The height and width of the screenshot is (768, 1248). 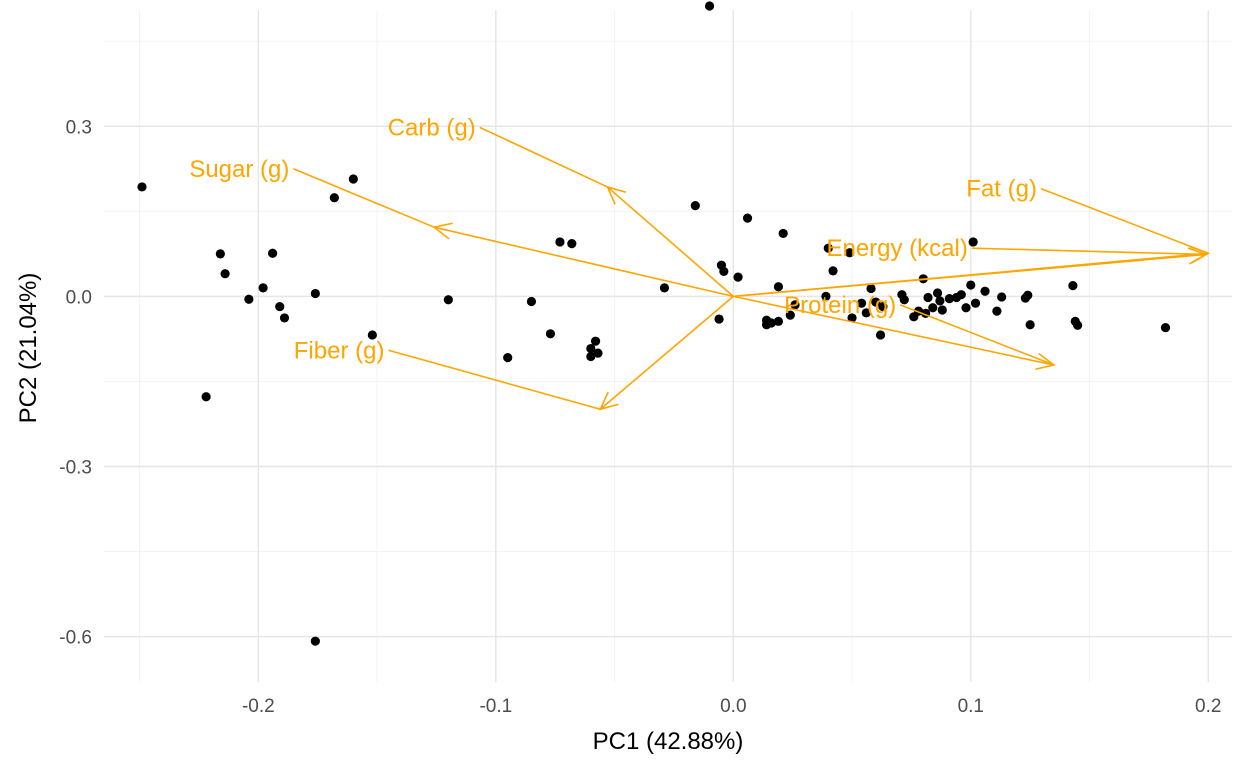 I want to click on x-tick-label: -0.2, so click(x=258, y=706).